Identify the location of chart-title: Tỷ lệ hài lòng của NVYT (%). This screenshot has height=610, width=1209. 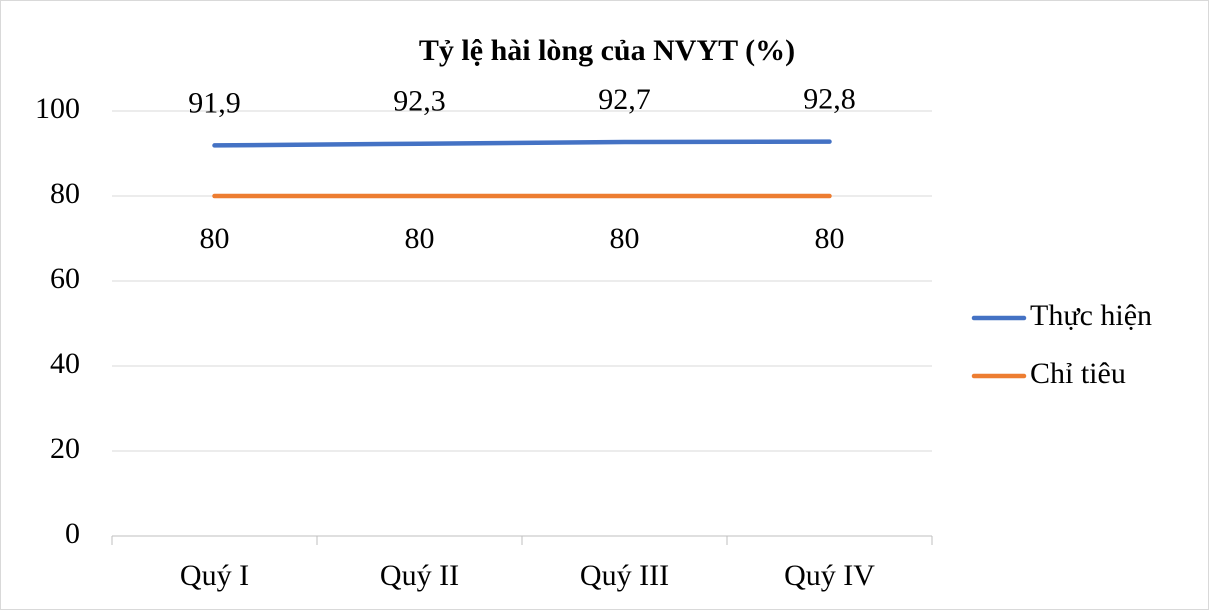
(607, 50).